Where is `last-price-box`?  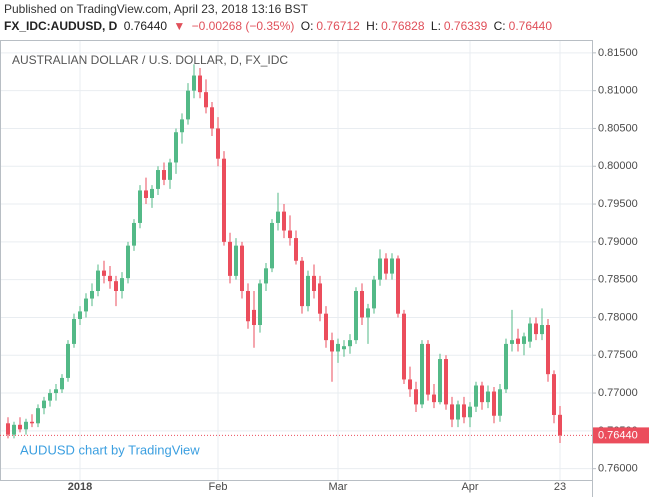
last-price-box is located at coordinates (621, 435).